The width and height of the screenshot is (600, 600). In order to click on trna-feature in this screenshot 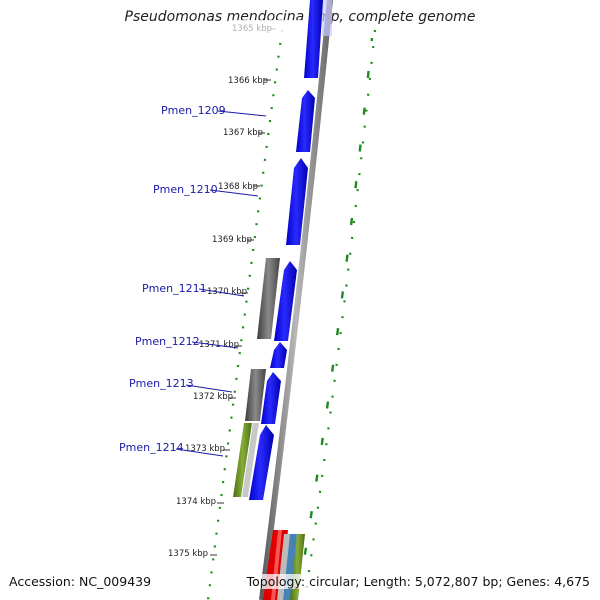, I will do `click(242, 460)`.